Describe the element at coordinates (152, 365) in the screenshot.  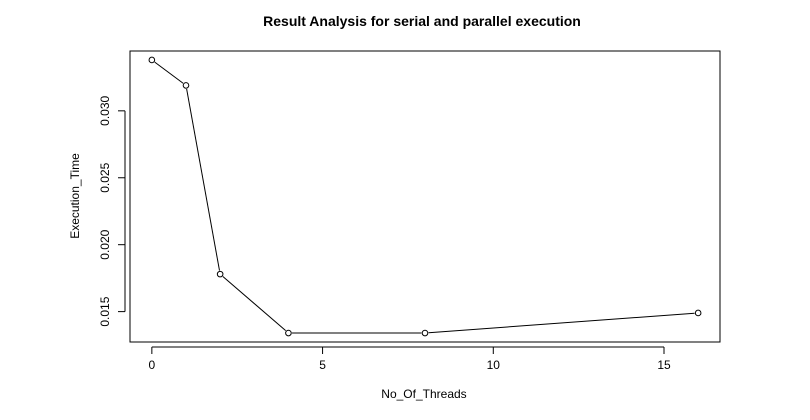
I see `x-tick-label: 0` at that location.